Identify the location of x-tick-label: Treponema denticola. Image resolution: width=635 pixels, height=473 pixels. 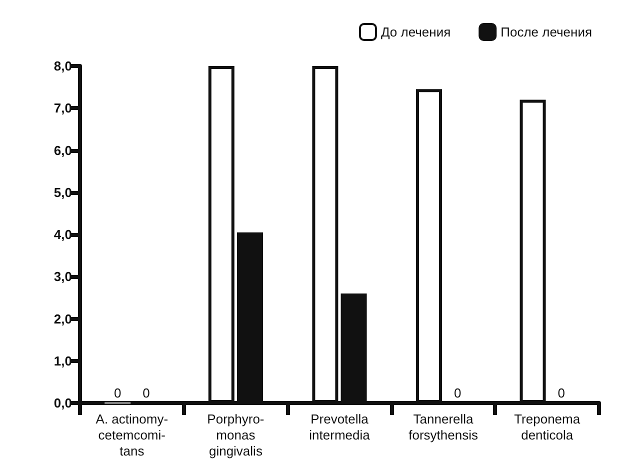
(547, 427).